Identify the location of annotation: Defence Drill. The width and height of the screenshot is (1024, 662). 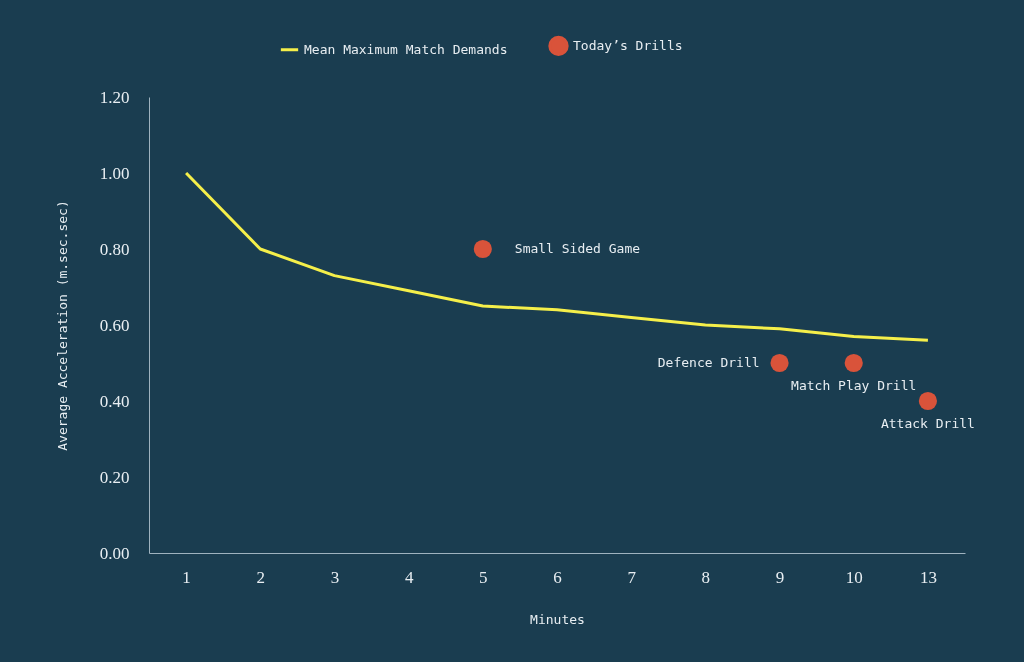
(708, 362).